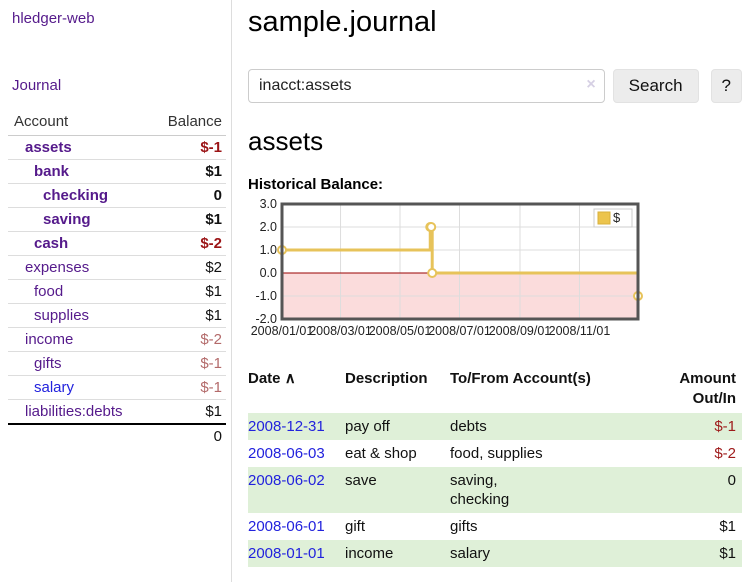  I want to click on transaction-amount: $-2, so click(725, 453).